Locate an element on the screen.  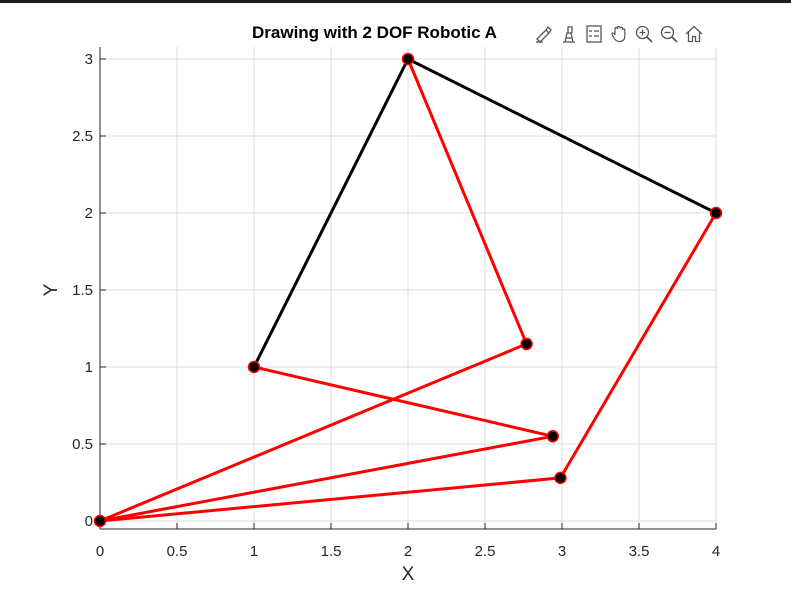
legend-icon is located at coordinates (594, 34).